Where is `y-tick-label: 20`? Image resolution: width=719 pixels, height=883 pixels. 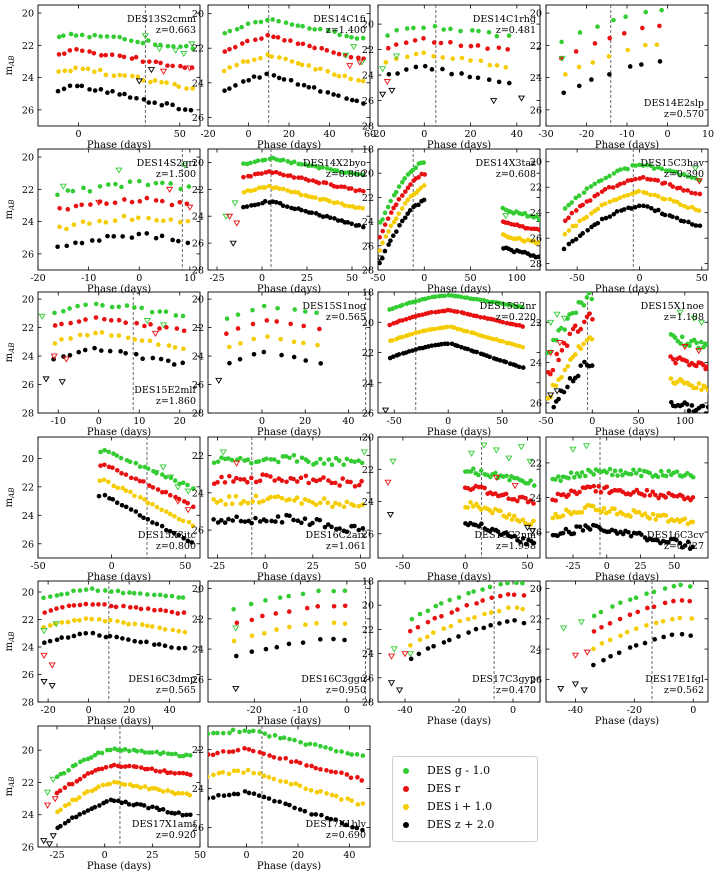 y-tick-label: 20 is located at coordinates (368, 323).